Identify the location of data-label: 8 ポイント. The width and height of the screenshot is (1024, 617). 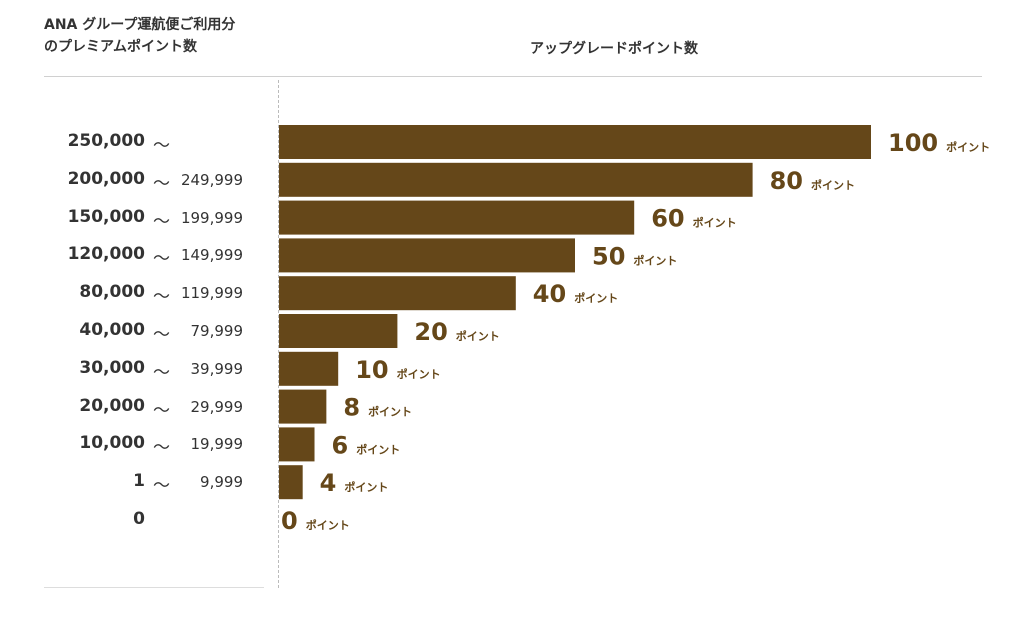
(377, 408).